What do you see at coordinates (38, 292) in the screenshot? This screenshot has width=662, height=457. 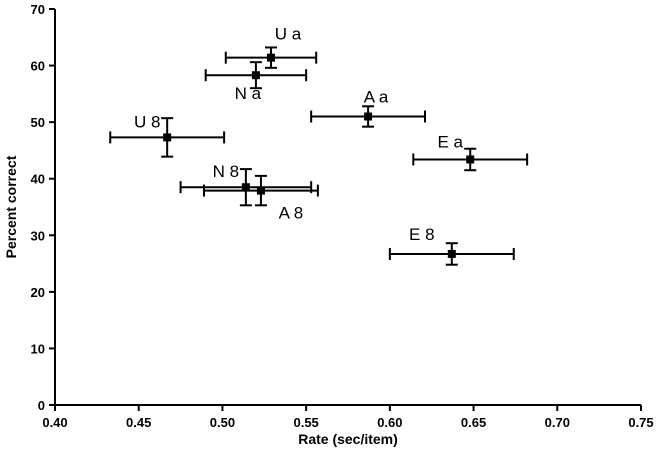 I see `y-tick-label: 20` at bounding box center [38, 292].